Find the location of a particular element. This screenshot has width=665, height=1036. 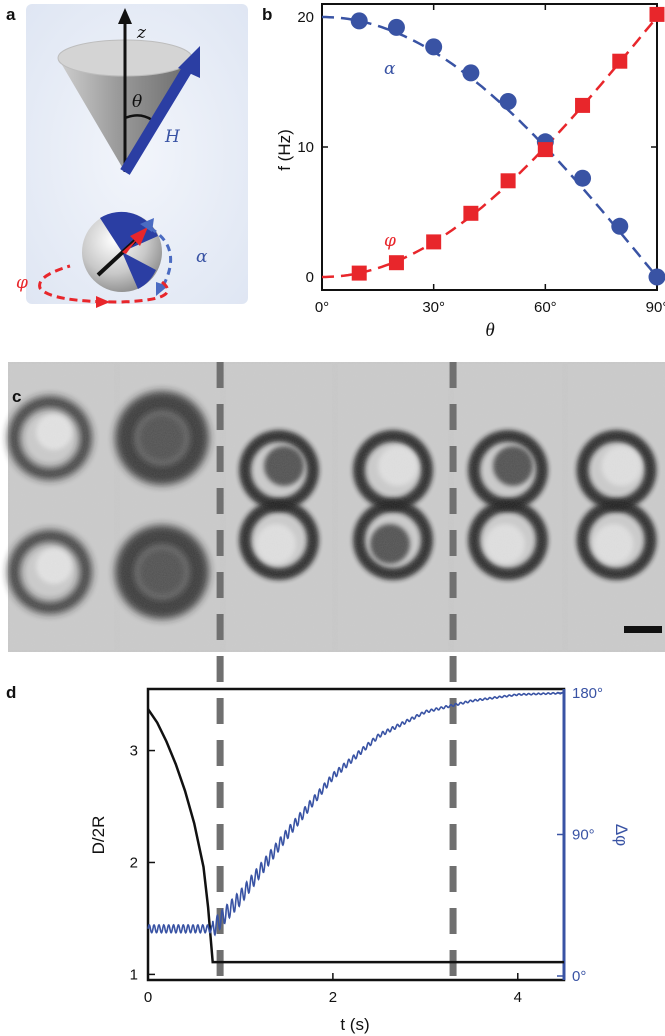

d-ytick-label: 2 is located at coordinates (134, 862).